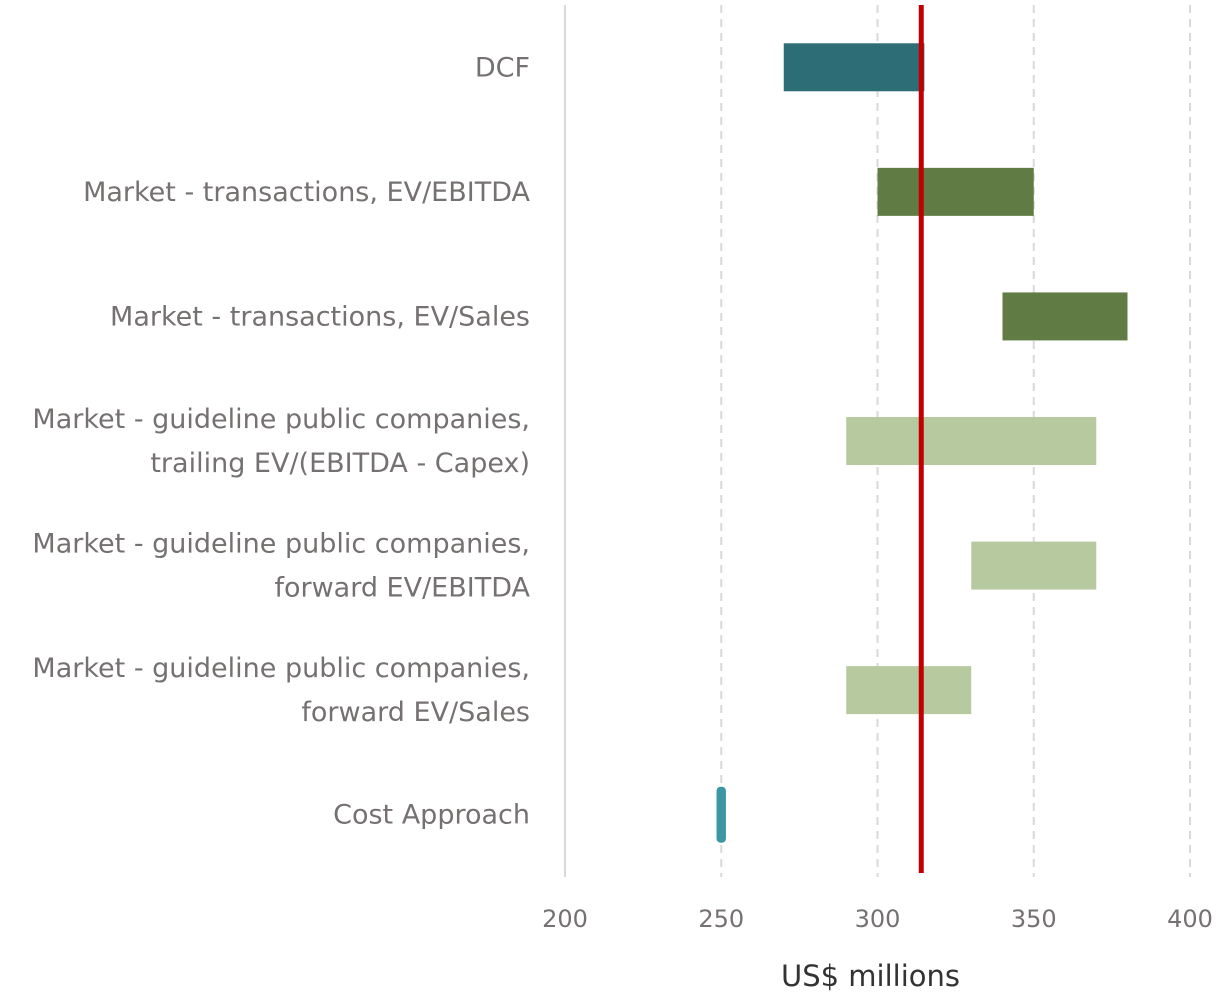  What do you see at coordinates (565, 919) in the screenshot?
I see `x-tick-label: 200` at bounding box center [565, 919].